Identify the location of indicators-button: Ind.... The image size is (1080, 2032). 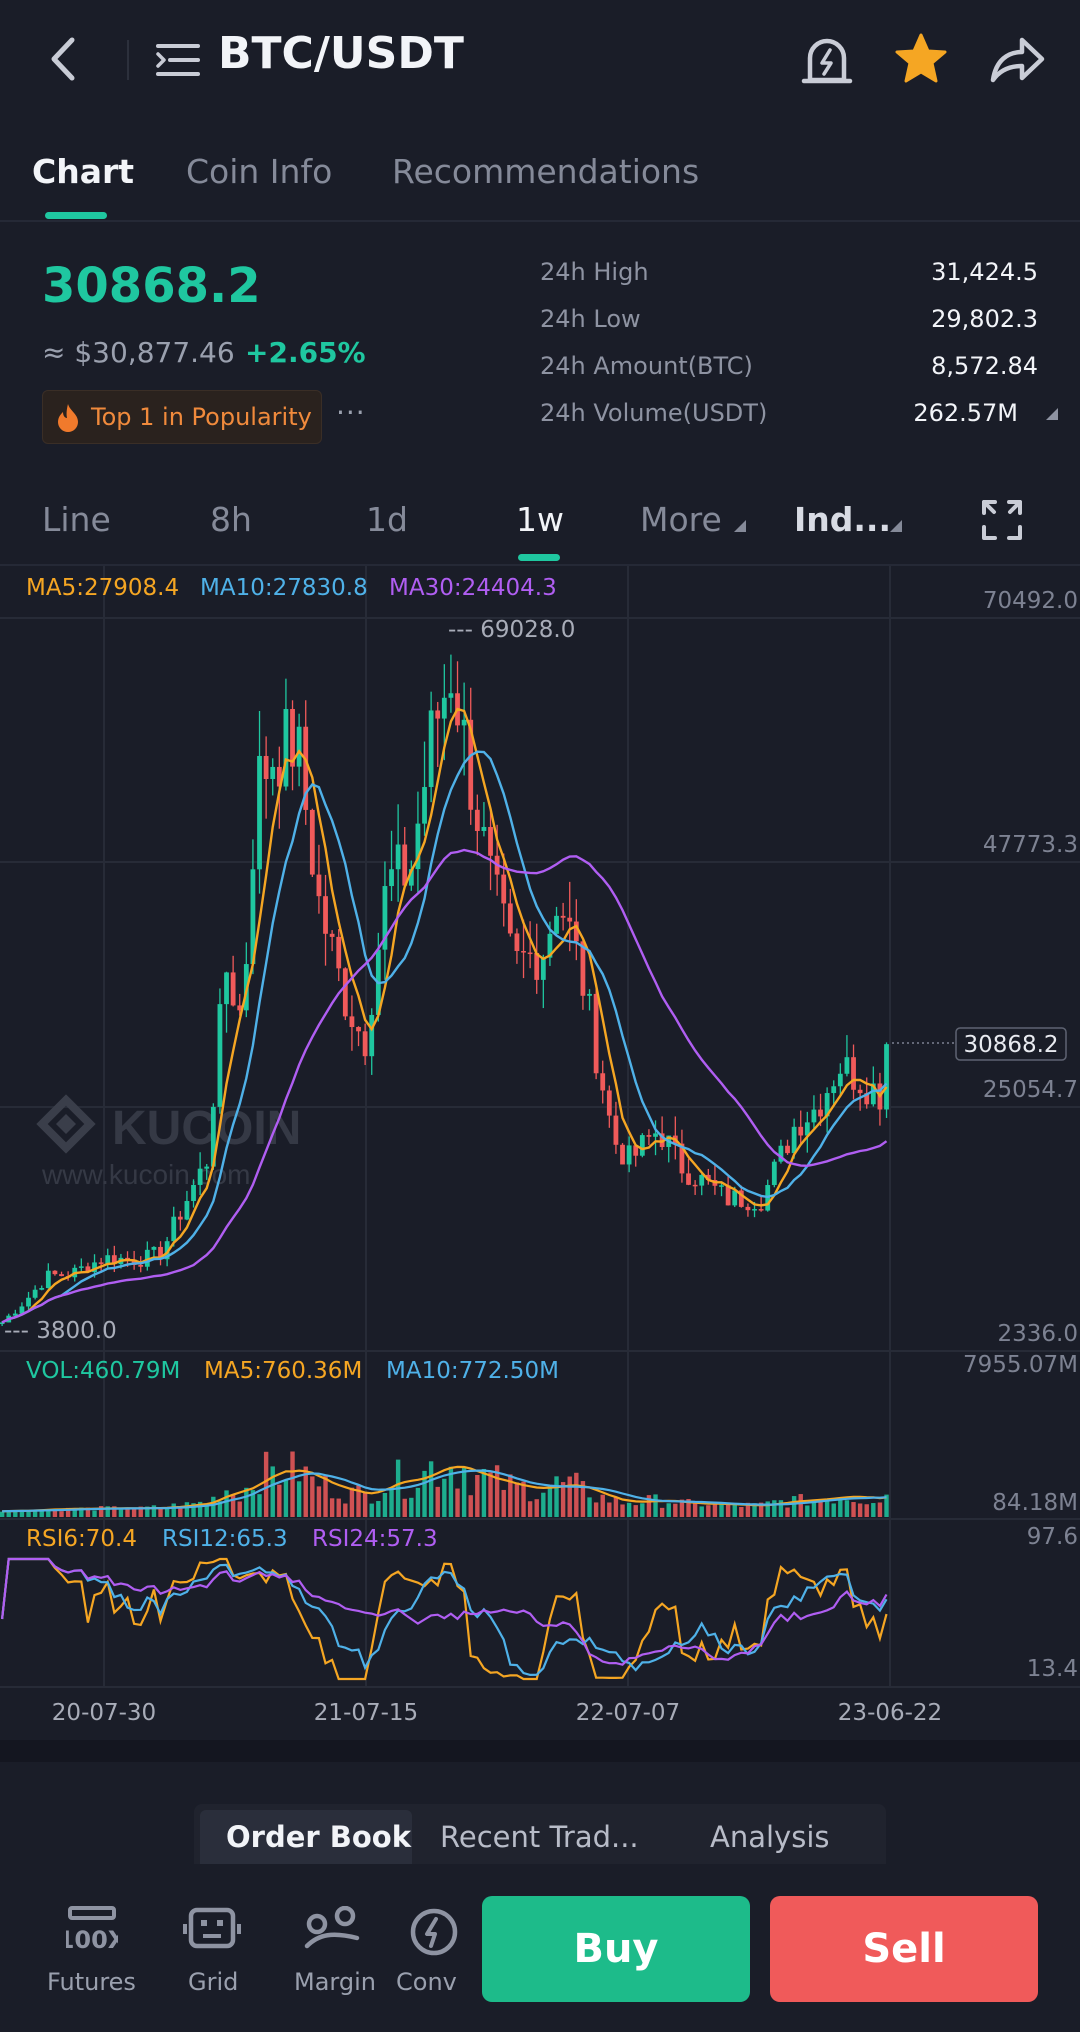
(843, 519).